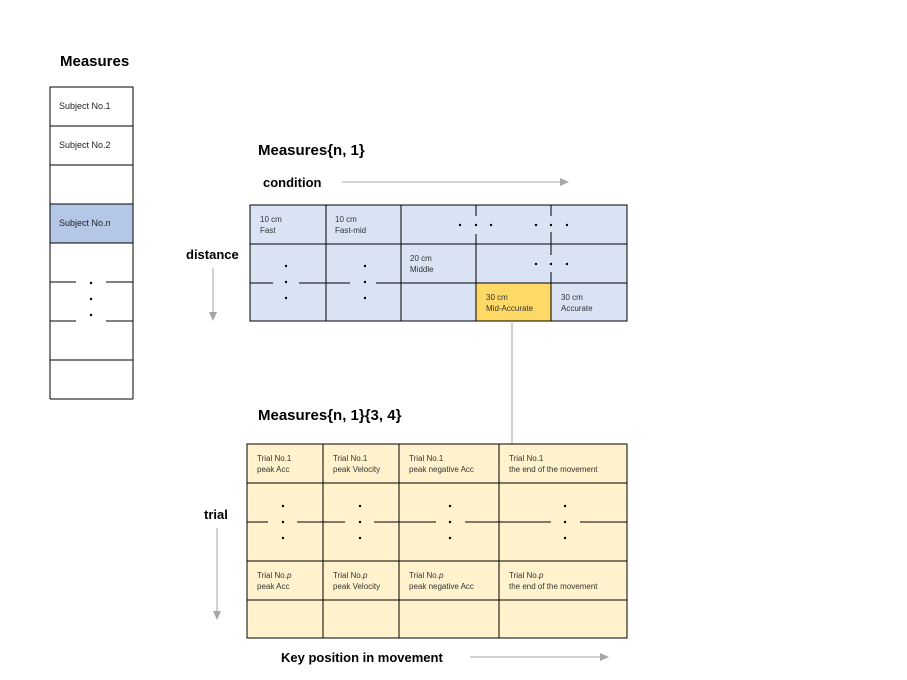 The height and width of the screenshot is (680, 907). I want to click on list-cell-n, so click(91, 223).